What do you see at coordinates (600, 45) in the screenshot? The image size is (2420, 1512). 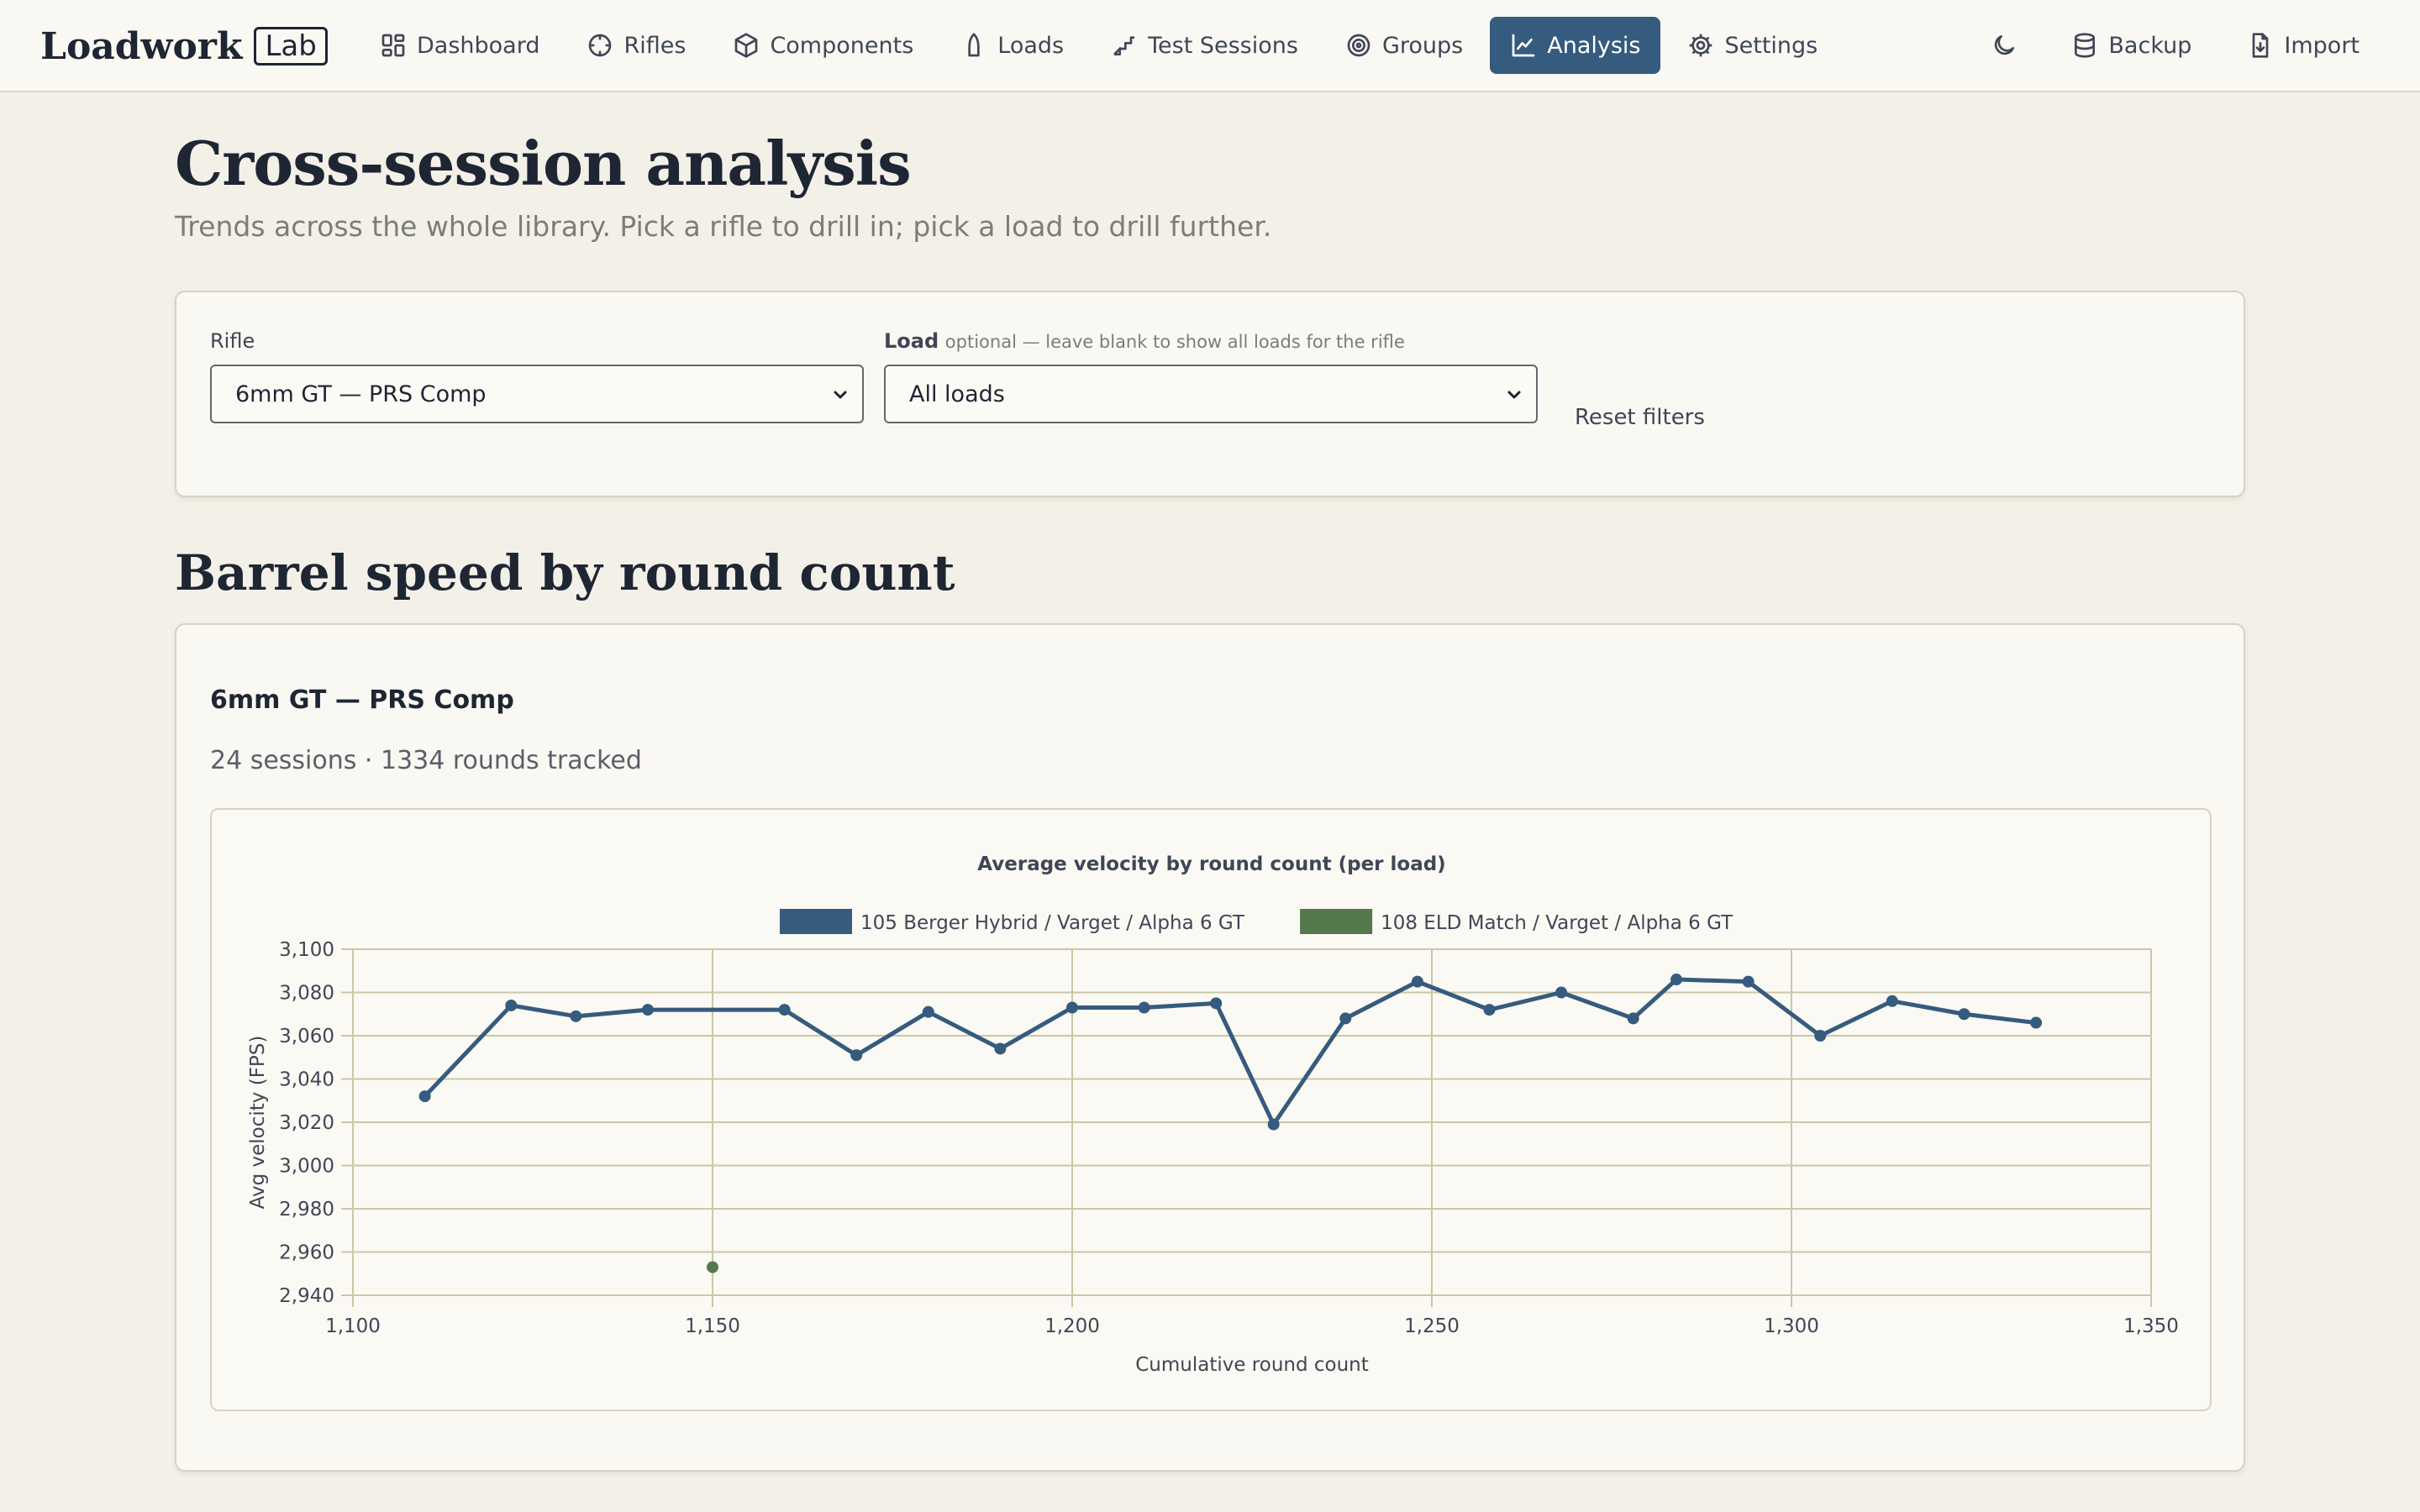 I see `crosshair-icon` at bounding box center [600, 45].